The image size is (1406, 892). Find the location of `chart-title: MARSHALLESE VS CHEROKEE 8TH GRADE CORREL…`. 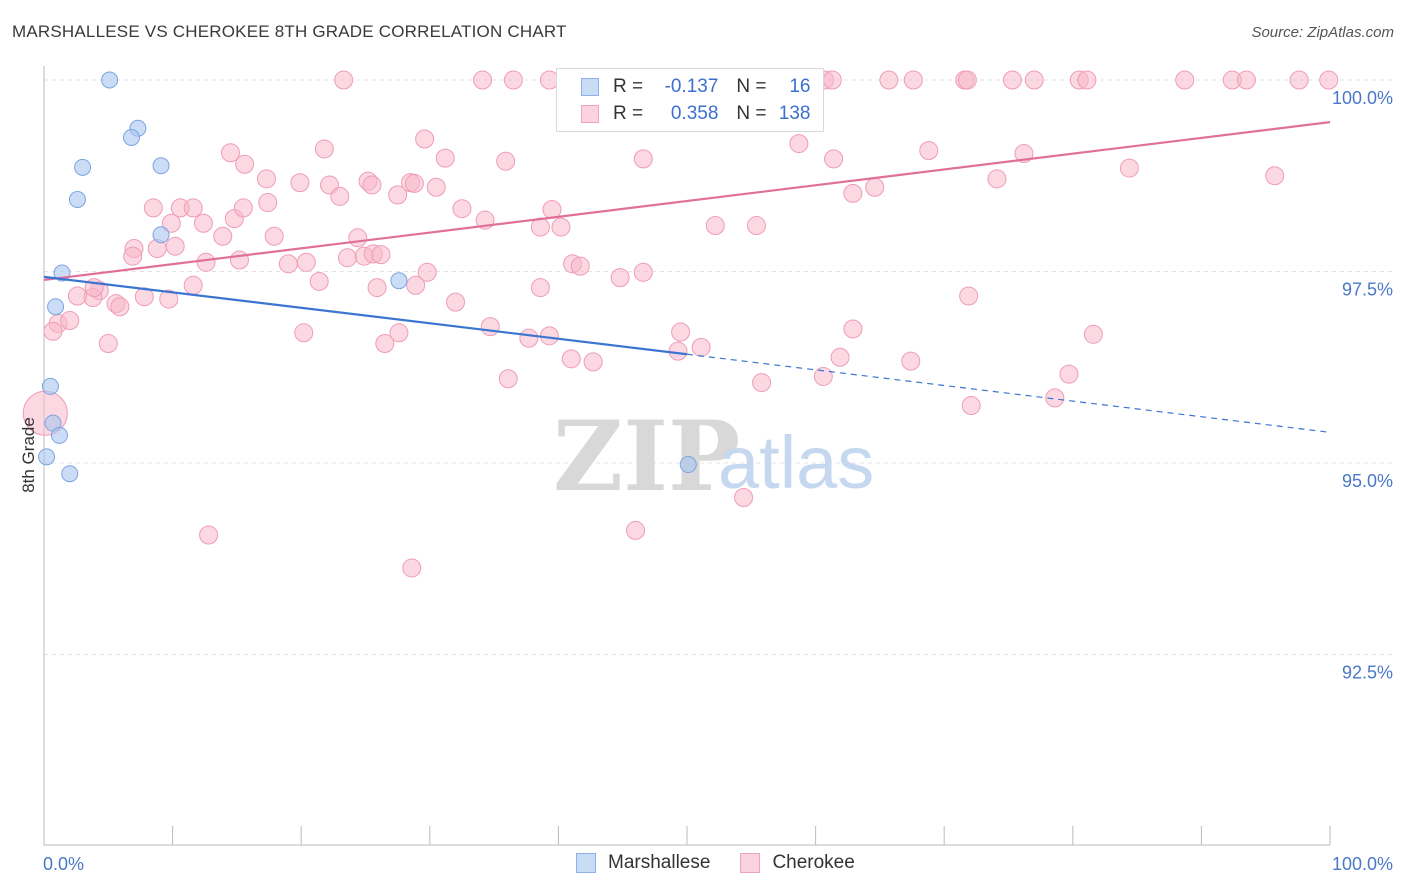

chart-title: MARSHALLESE VS CHEROKEE 8TH GRADE CORREL… is located at coordinates (289, 31).